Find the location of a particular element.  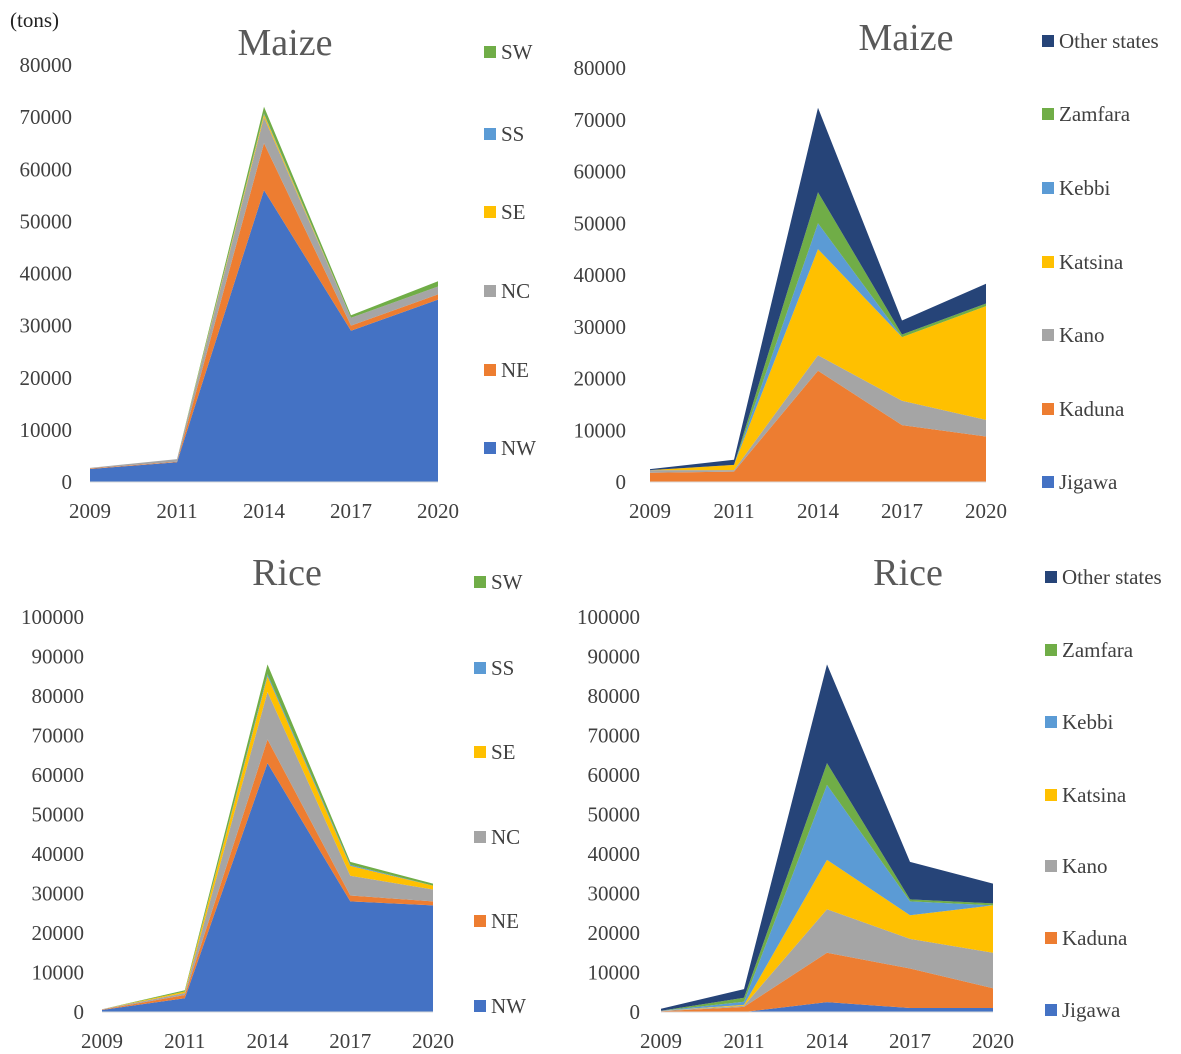

y-tick-label: 40000 is located at coordinates (614, 854).